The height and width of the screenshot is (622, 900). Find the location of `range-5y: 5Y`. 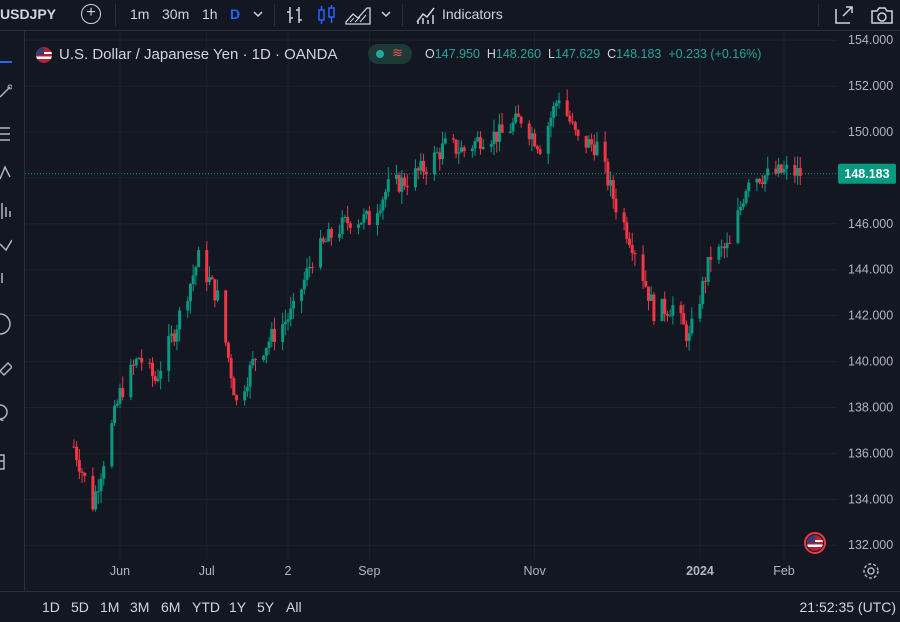

range-5y: 5Y is located at coordinates (266, 607).